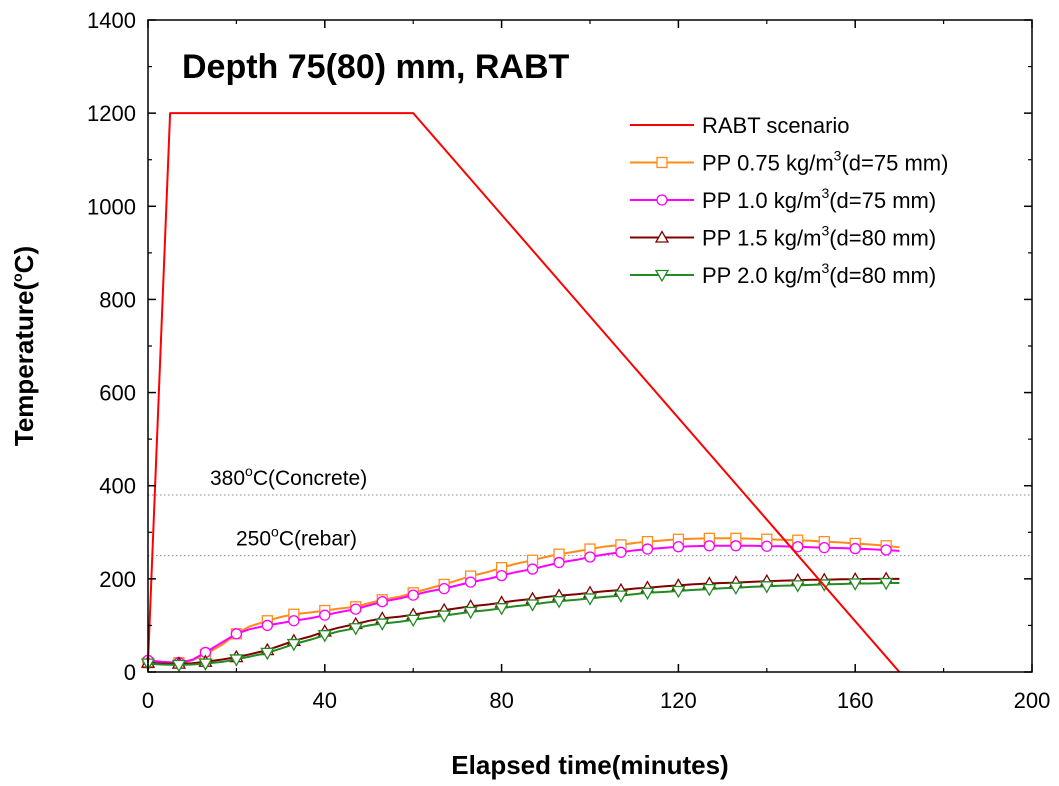  I want to click on y-tick-label: 1000, so click(111, 206).